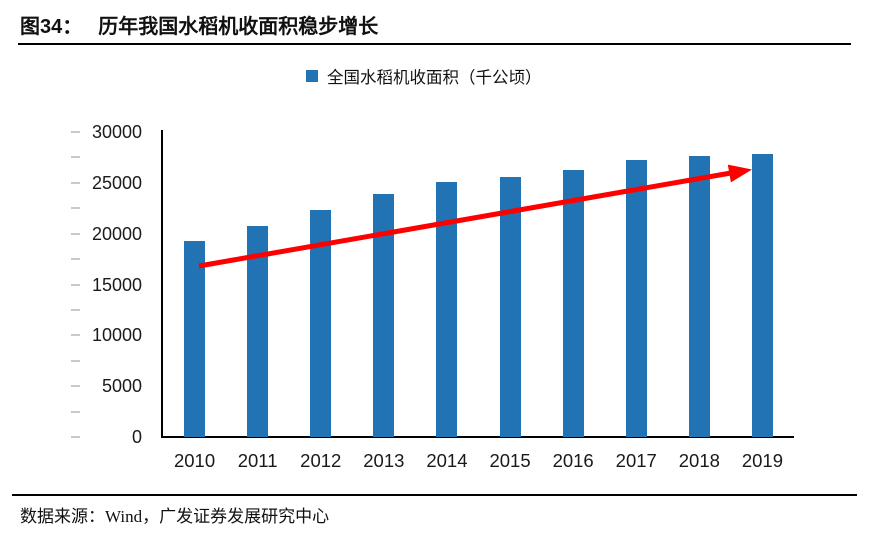 The height and width of the screenshot is (550, 880). What do you see at coordinates (762, 295) in the screenshot?
I see `bar-2019` at bounding box center [762, 295].